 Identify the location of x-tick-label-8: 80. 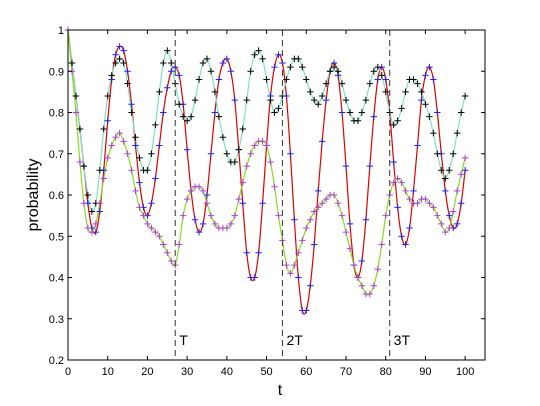
(386, 372).